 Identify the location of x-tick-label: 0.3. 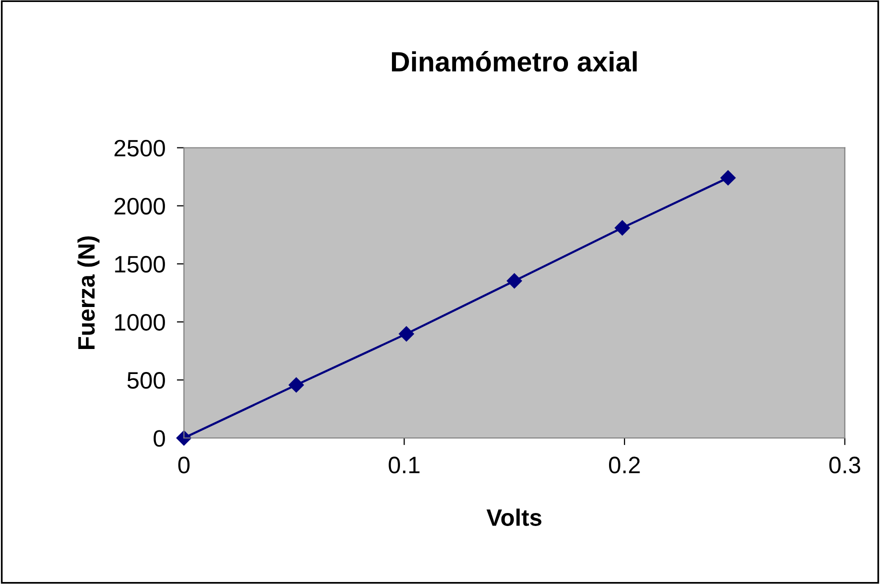
(844, 465).